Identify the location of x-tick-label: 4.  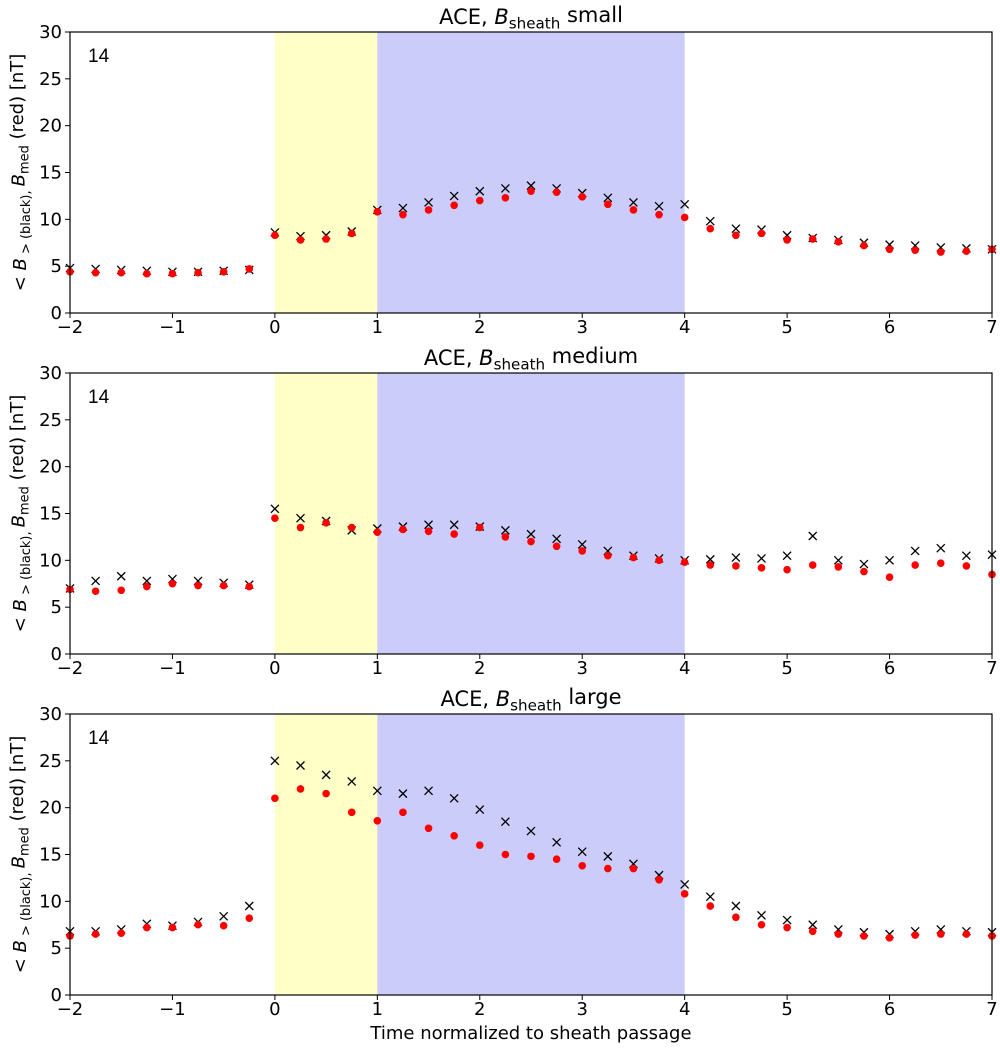
(684, 327).